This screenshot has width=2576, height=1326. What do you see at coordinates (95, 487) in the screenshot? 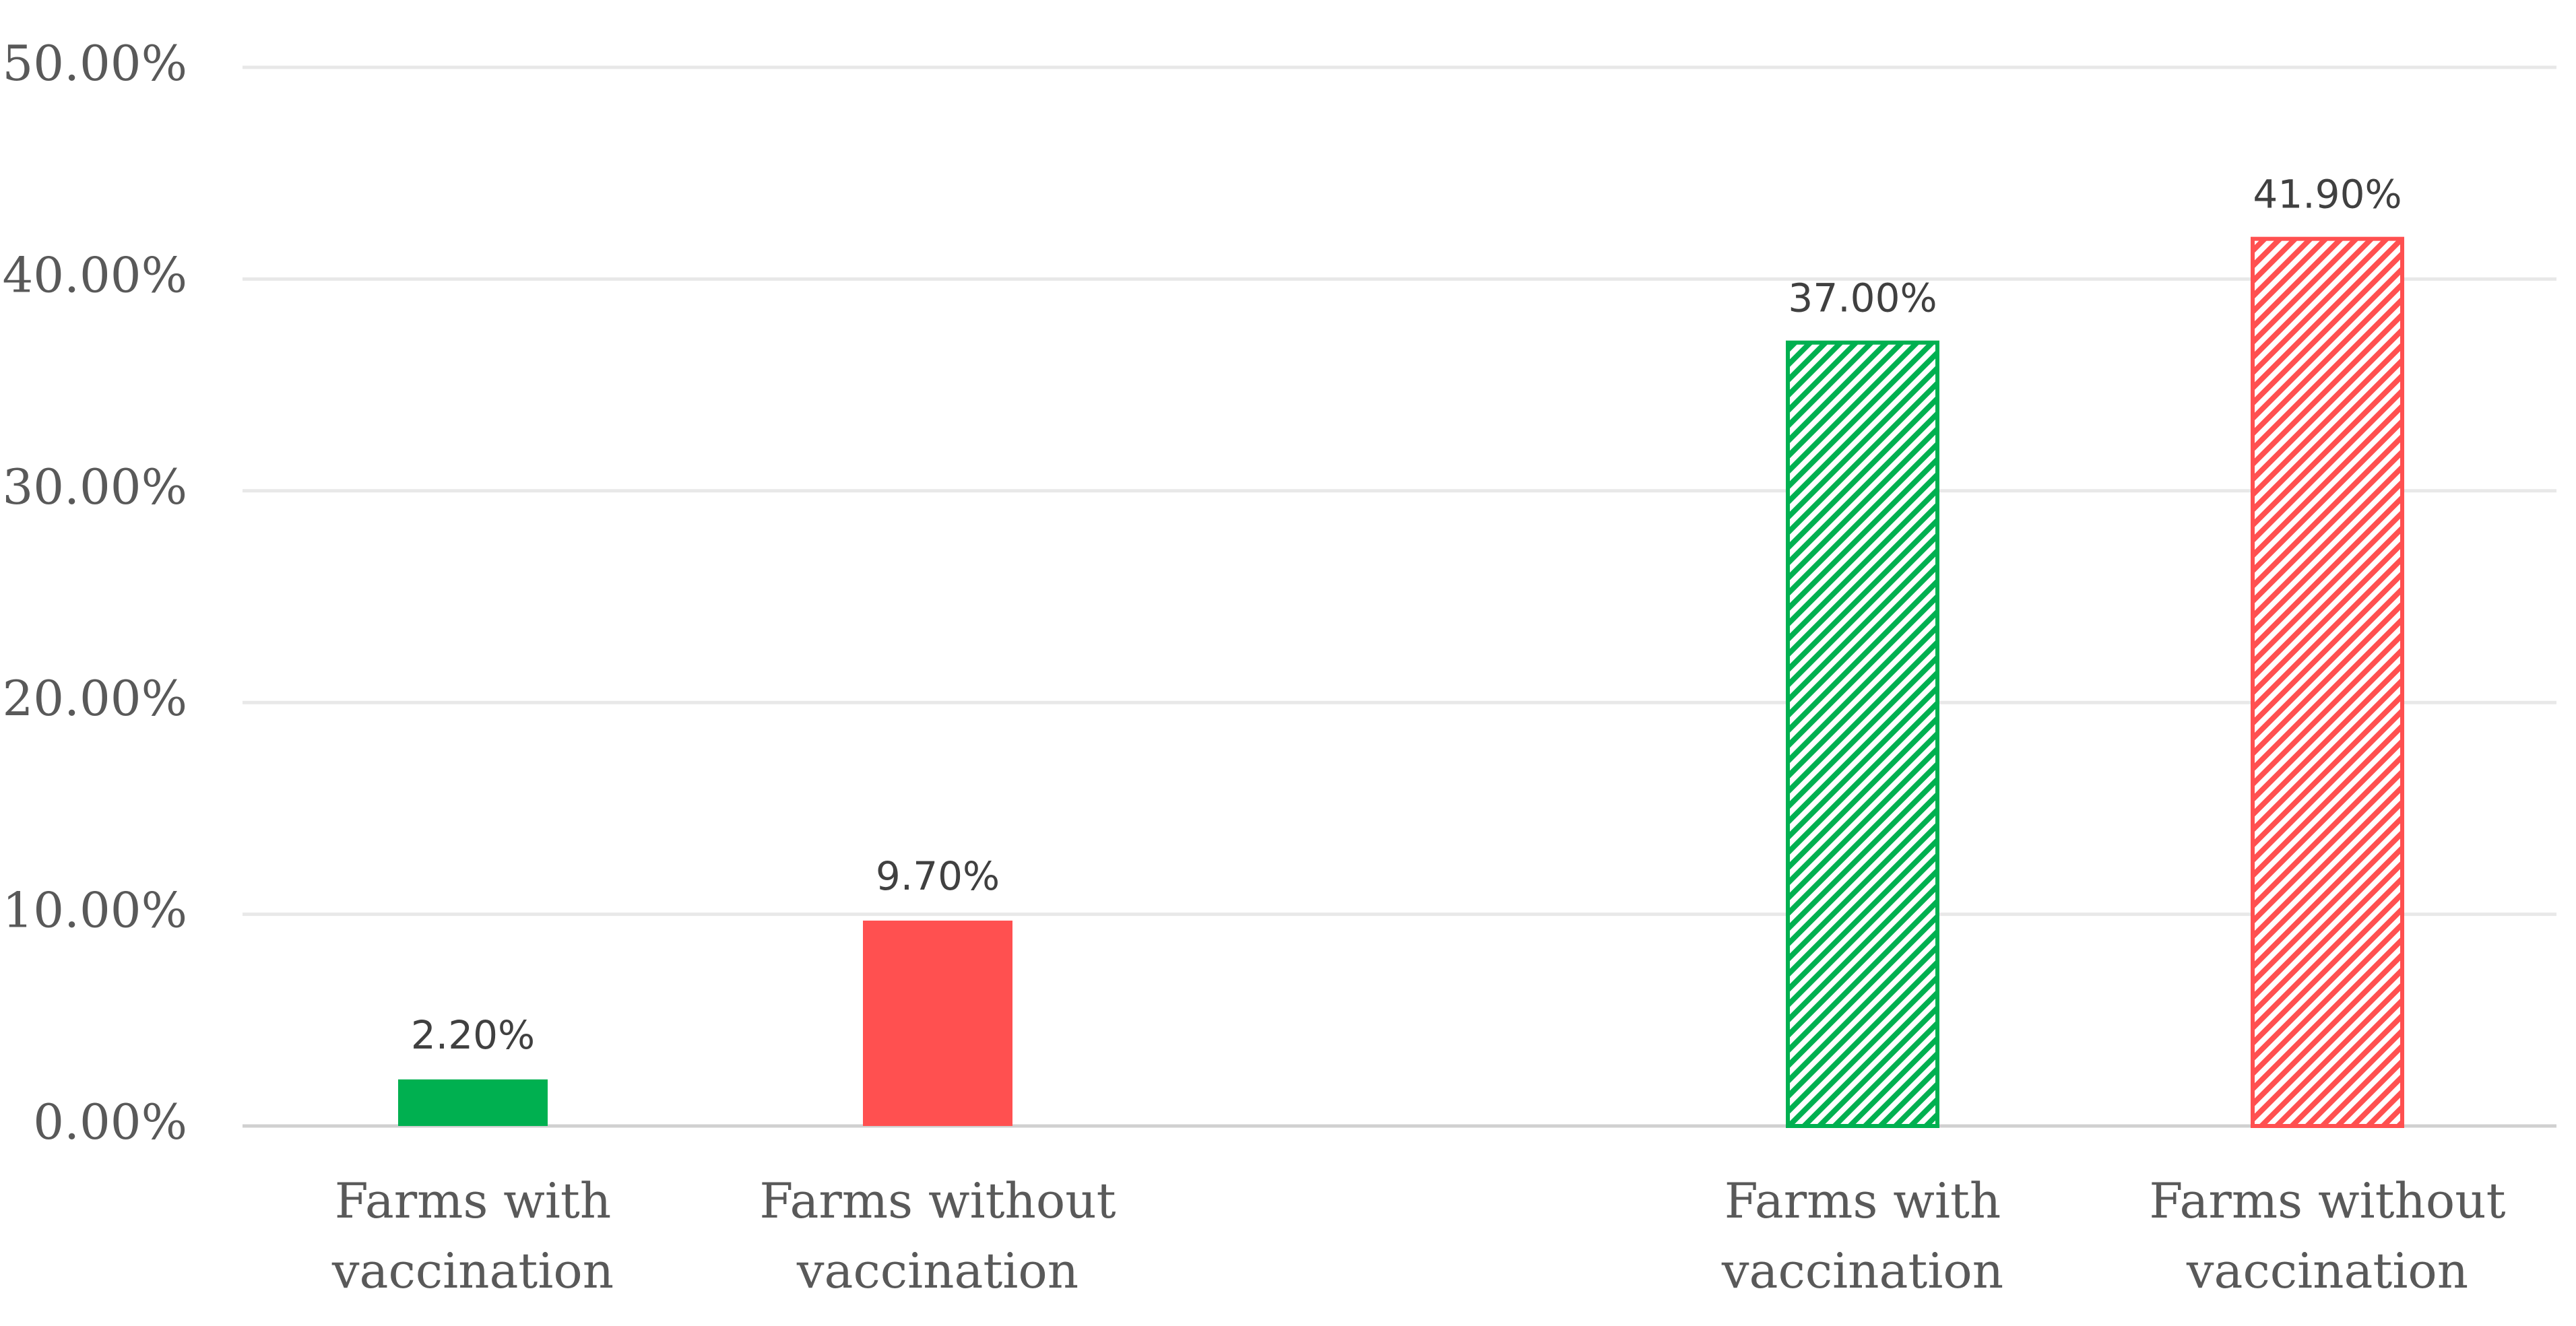
I see `y-tick-label: 30.00%` at bounding box center [95, 487].